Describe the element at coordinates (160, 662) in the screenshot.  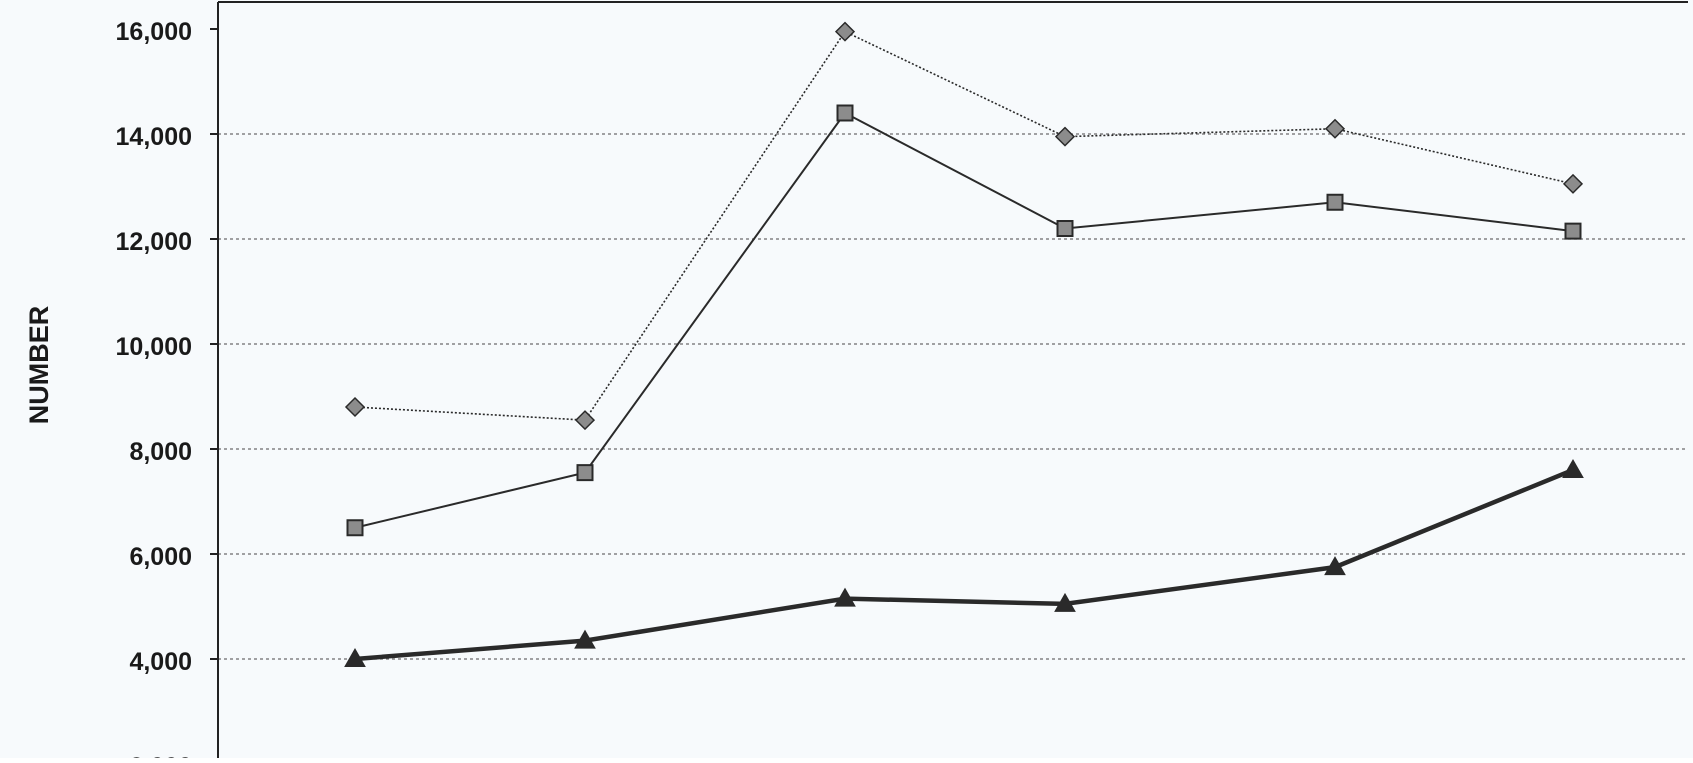
I see `y-tick-label: 4,000` at that location.